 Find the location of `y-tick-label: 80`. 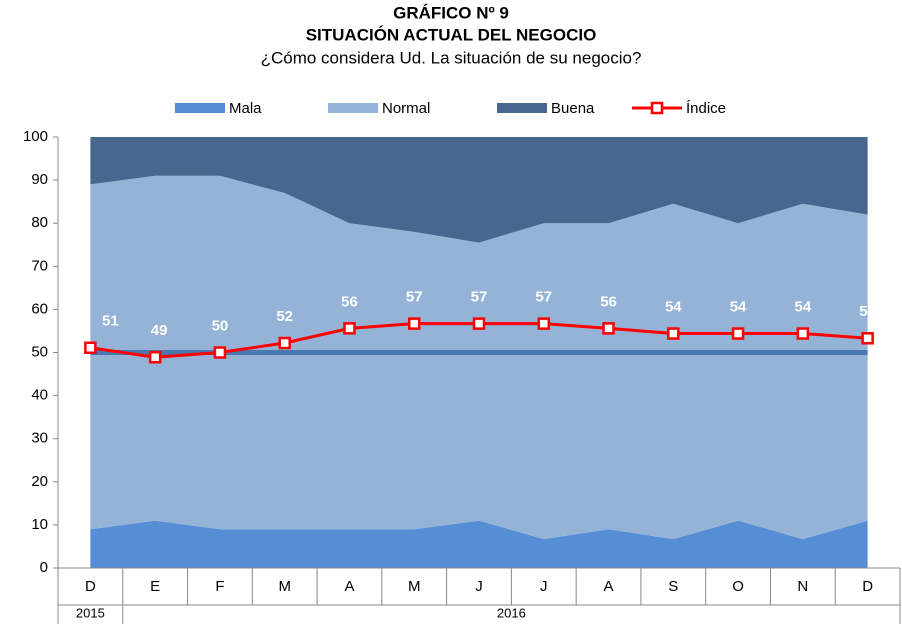

y-tick-label: 80 is located at coordinates (39, 222).